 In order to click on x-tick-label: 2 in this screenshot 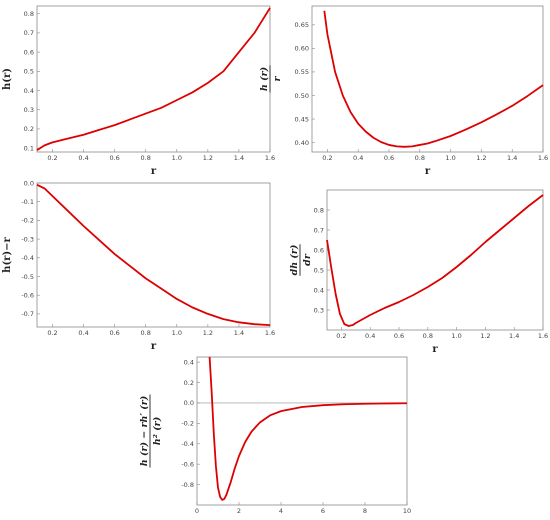, I will do `click(239, 511)`.